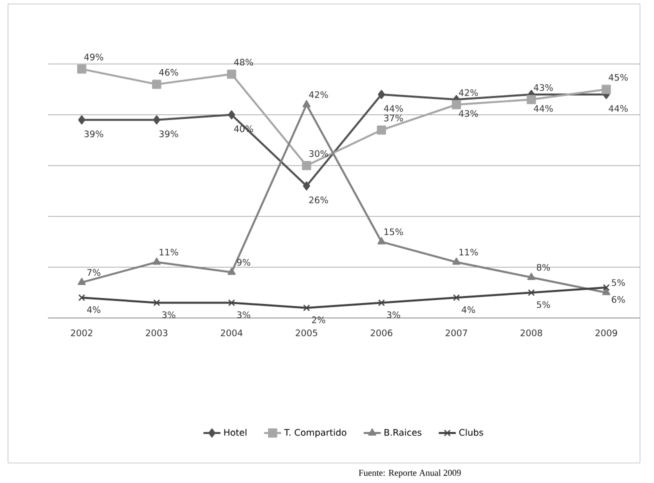 The image size is (654, 483). What do you see at coordinates (307, 332) in the screenshot?
I see `x-tick-label: 2005` at bounding box center [307, 332].